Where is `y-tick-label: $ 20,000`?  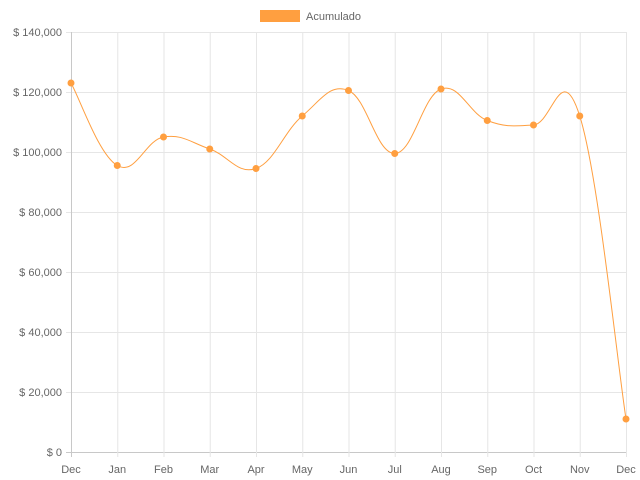
y-tick-label: $ 20,000 is located at coordinates (40, 393).